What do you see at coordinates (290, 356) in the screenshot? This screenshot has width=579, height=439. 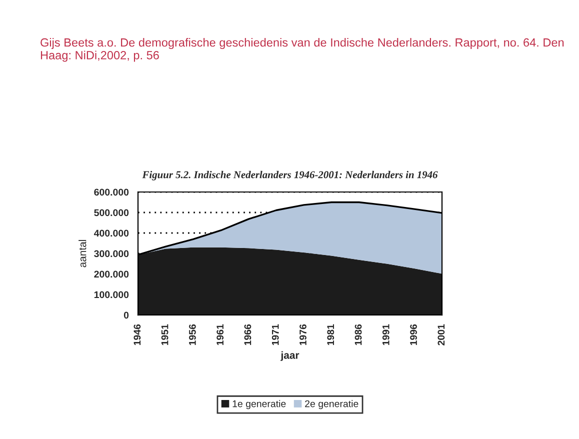 I see `x-axis-title: jaar` at bounding box center [290, 356].